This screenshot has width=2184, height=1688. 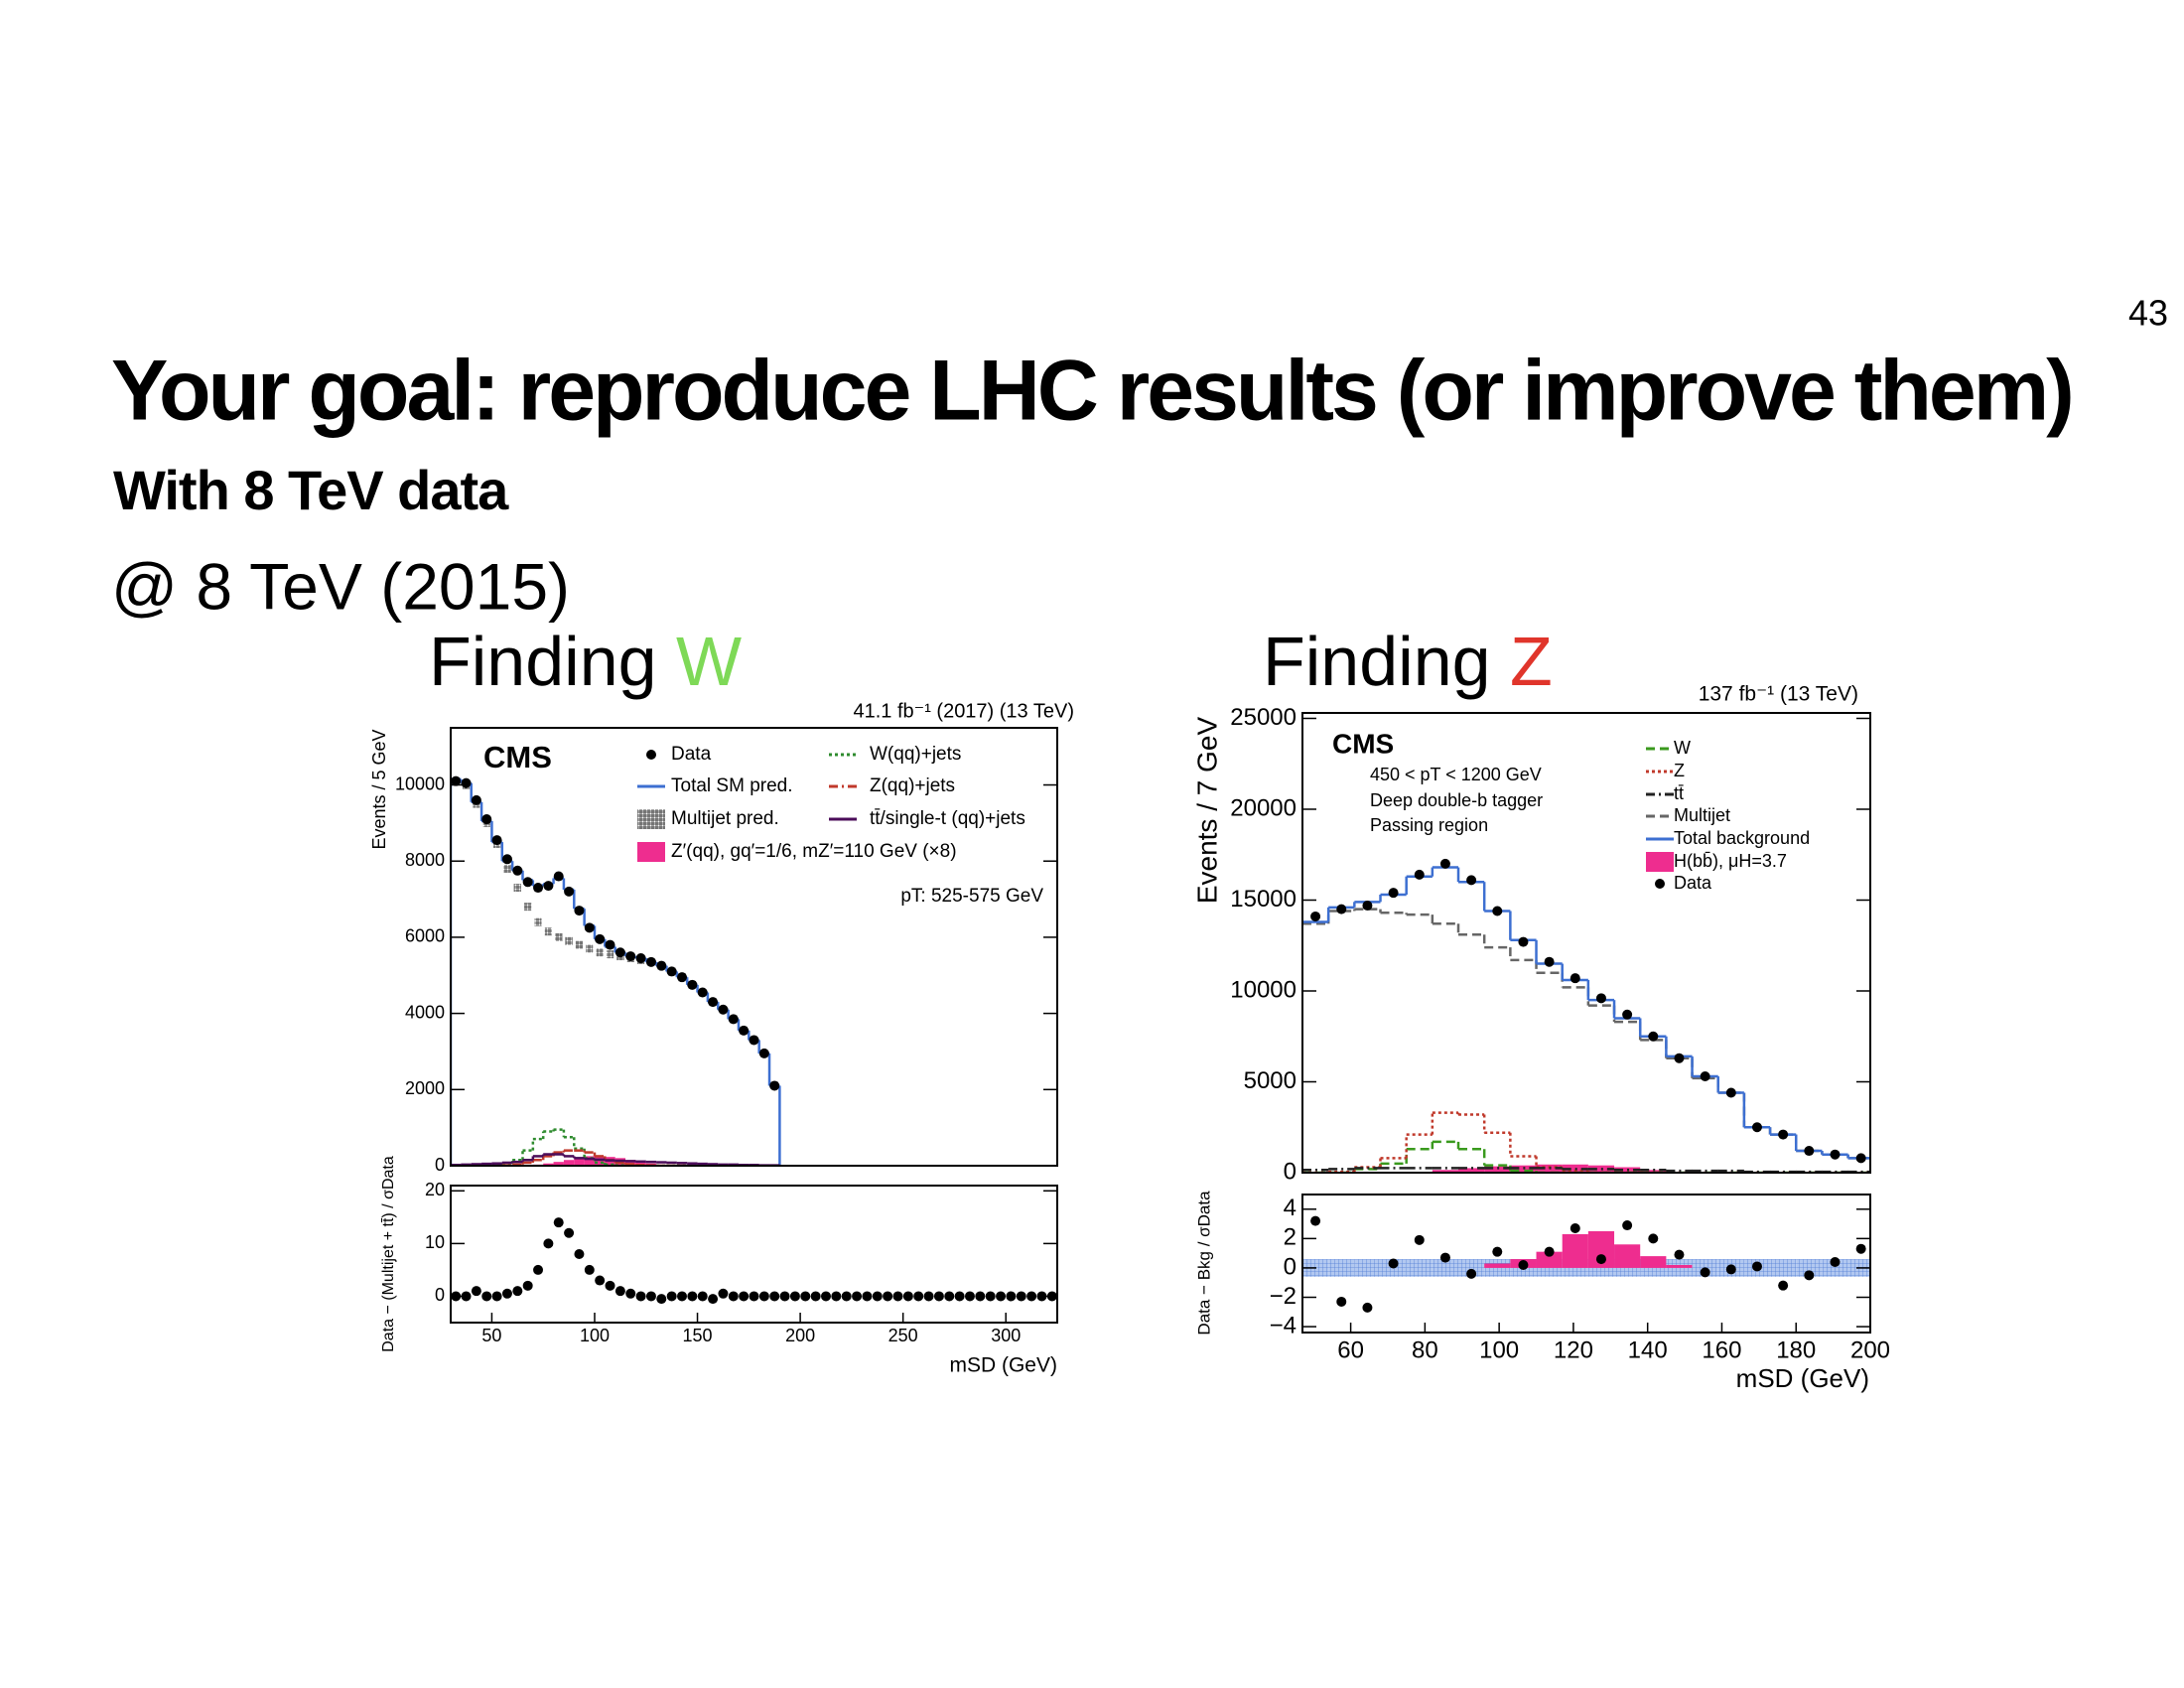 What do you see at coordinates (1702, 815) in the screenshot?
I see `legend-label: Multijet` at bounding box center [1702, 815].